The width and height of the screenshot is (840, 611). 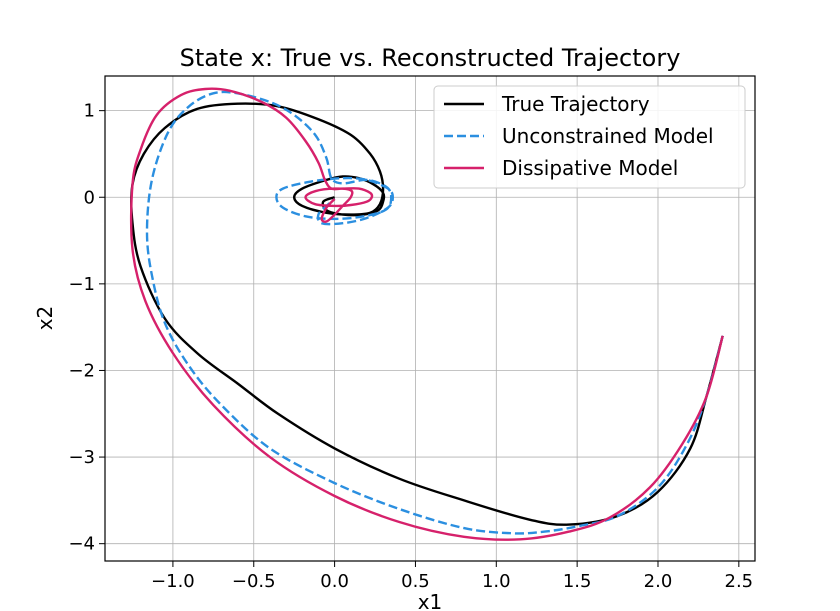 I want to click on y-tick-label: 1, so click(x=89, y=111).